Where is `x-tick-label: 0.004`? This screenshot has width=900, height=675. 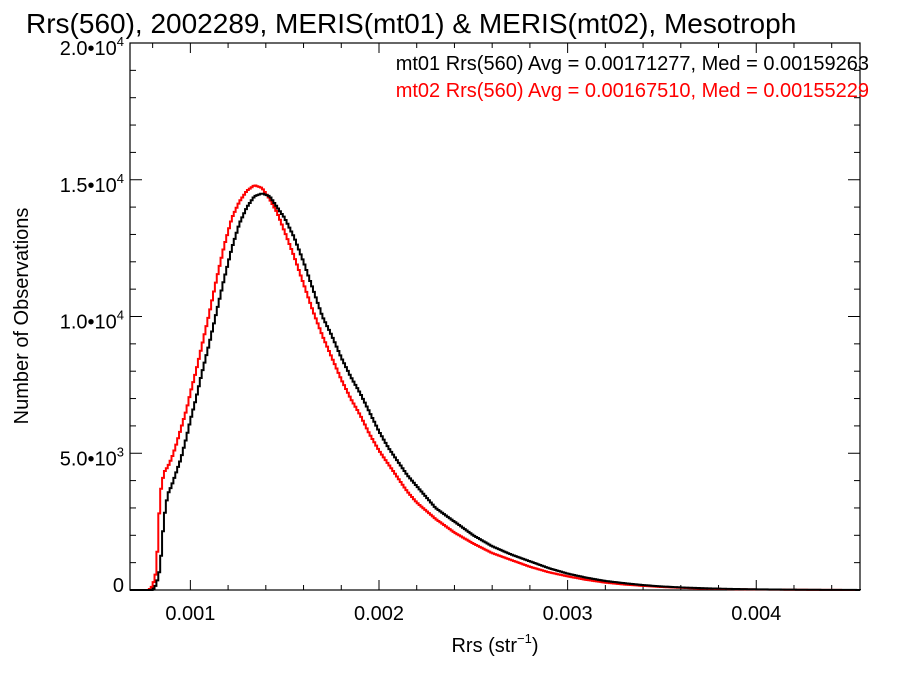 x-tick-label: 0.004 is located at coordinates (756, 614).